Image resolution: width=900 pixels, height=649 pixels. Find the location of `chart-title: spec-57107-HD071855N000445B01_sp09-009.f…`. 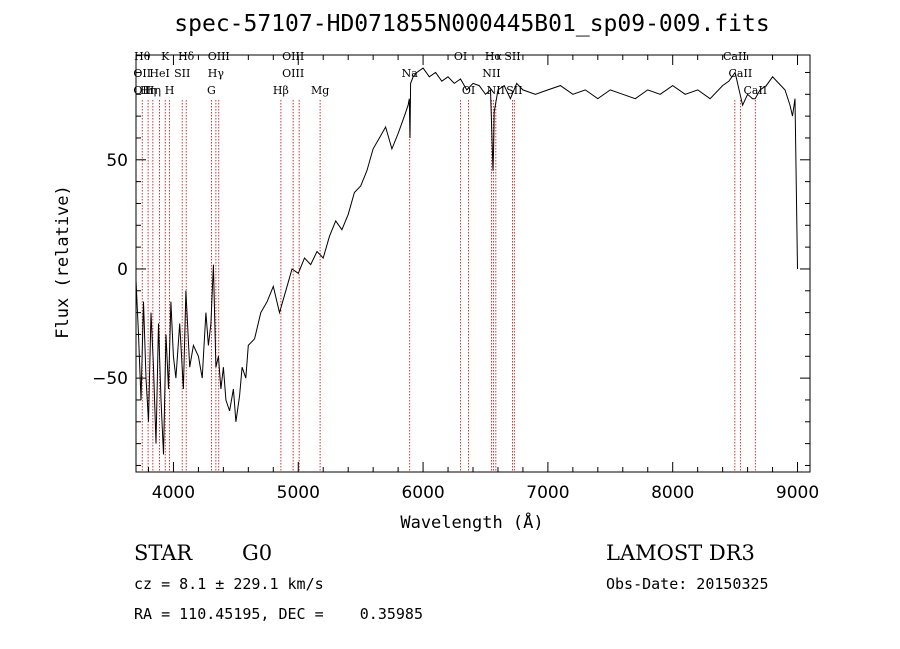

chart-title: spec-57107-HD071855N000445B01_sp09-009.f… is located at coordinates (471, 24).